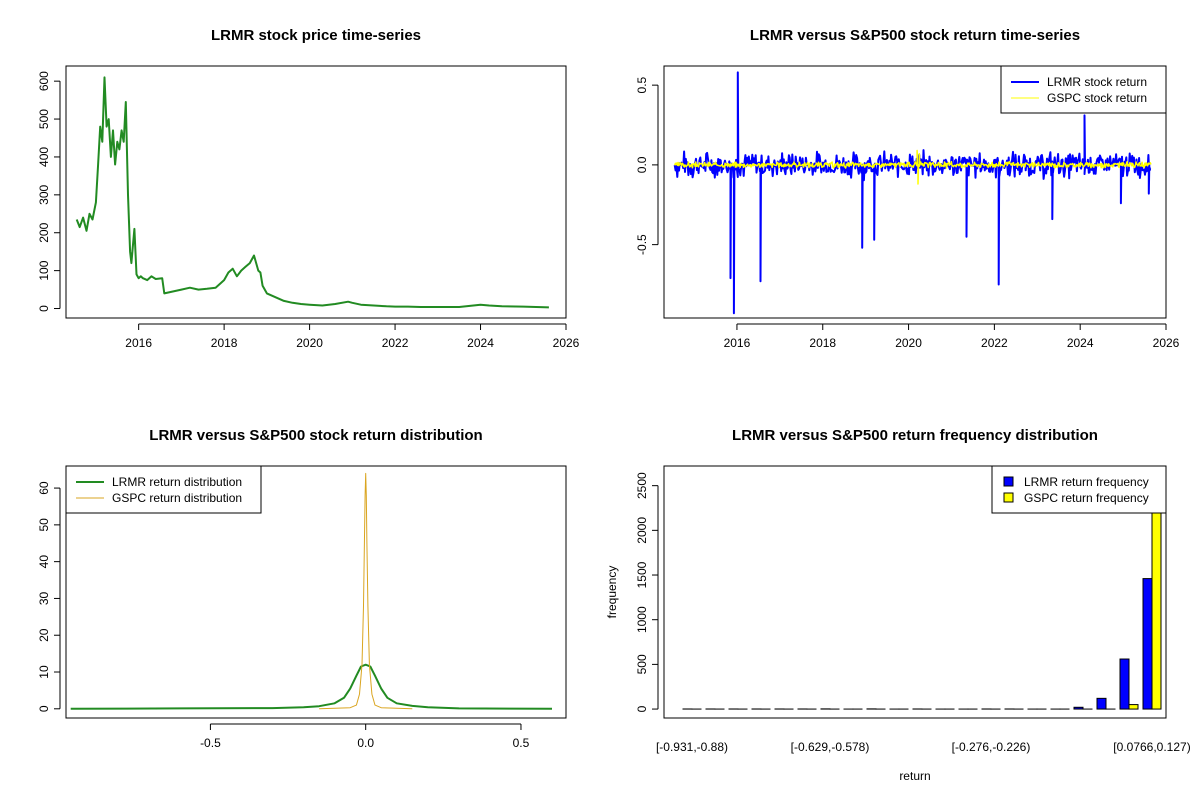 This screenshot has width=1200, height=800. What do you see at coordinates (642, 574) in the screenshot?
I see `y-tick-label: 1500` at bounding box center [642, 574].